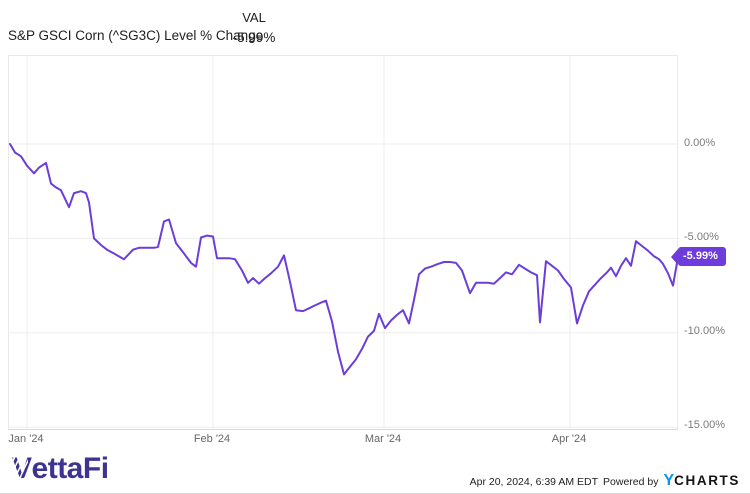 This screenshot has height=494, width=750. Describe the element at coordinates (702, 256) in the screenshot. I see `badge-value: -5.99%` at that location.